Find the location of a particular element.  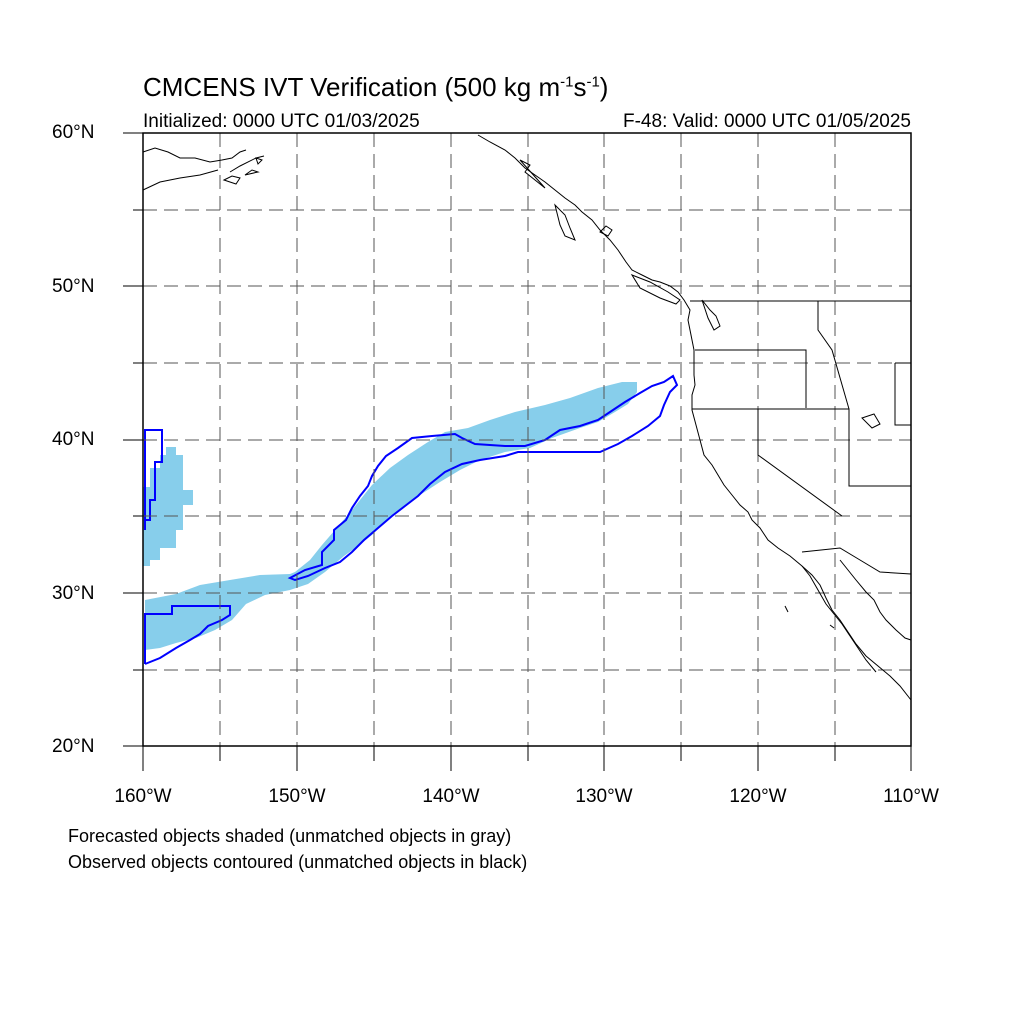

lat-label-30n: 30°N is located at coordinates (73, 593).